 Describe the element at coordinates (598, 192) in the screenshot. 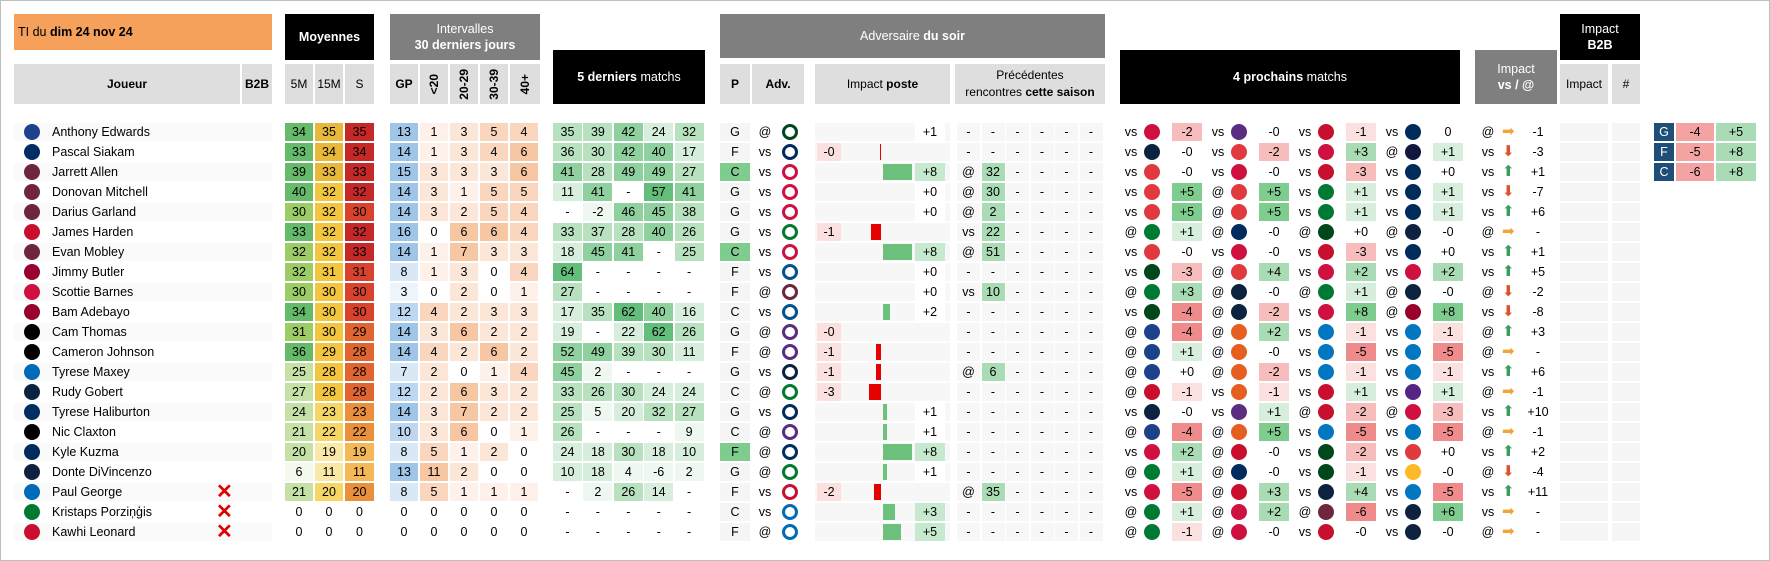

I see `last-match-score: 41` at that location.